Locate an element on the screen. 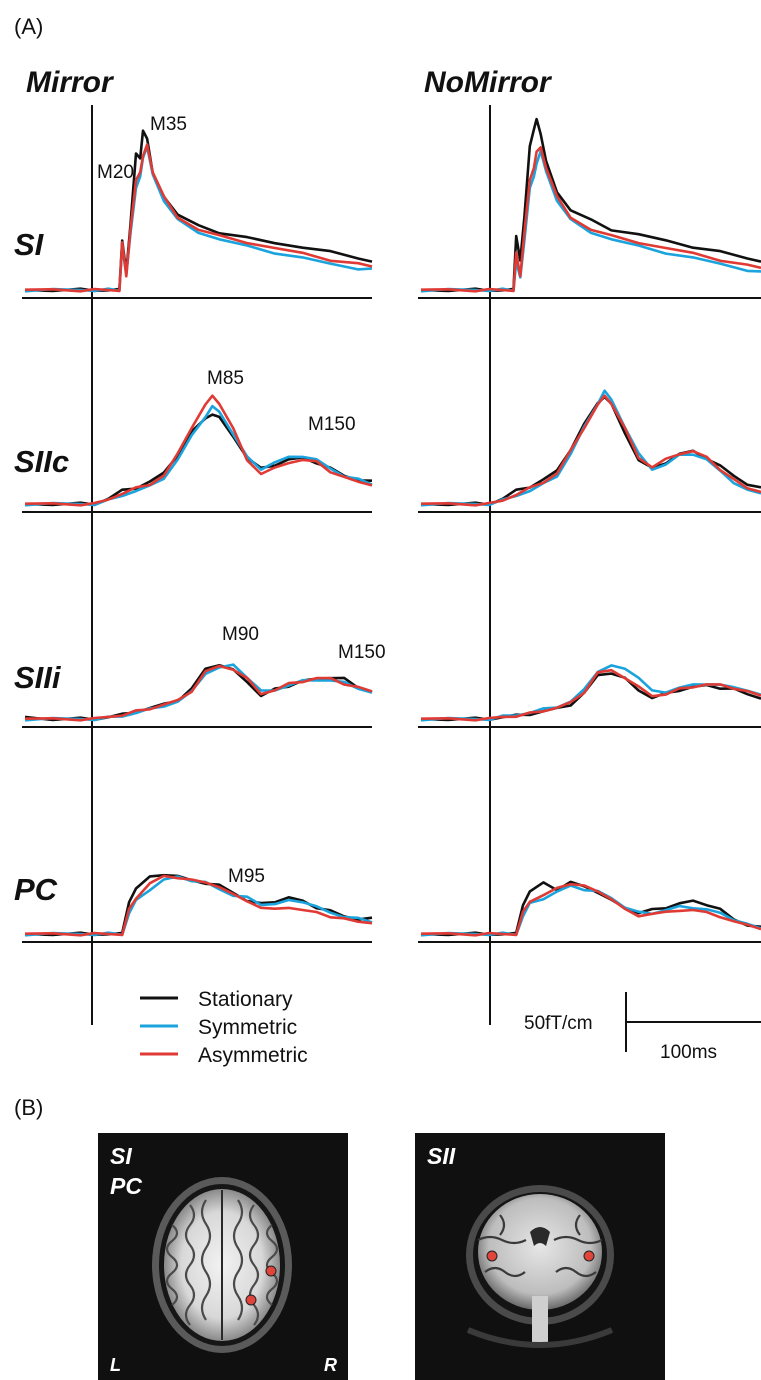 The image size is (761, 1380). trace-nomirror-si-symmetric is located at coordinates (590, 221).